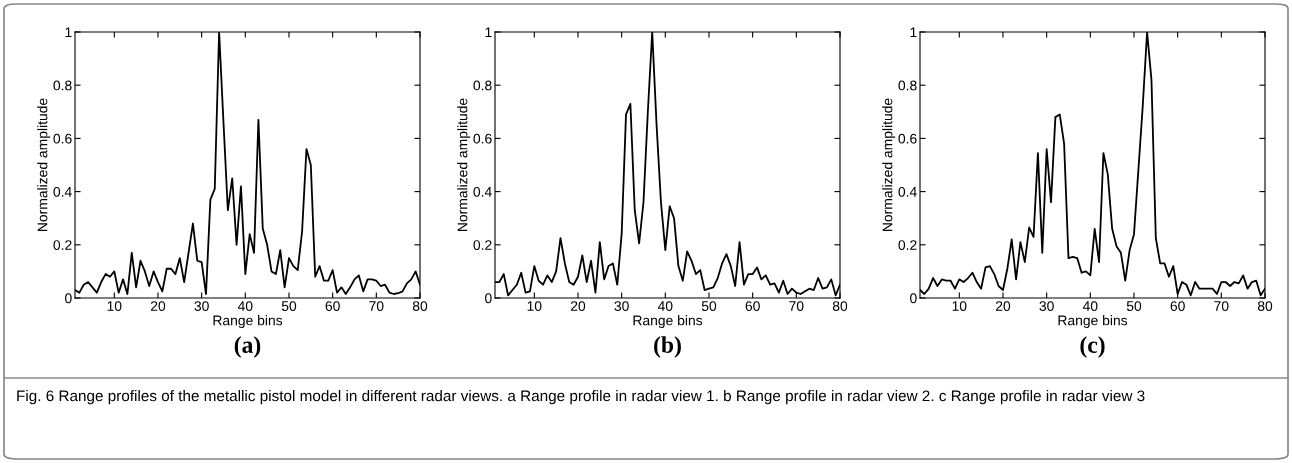 This screenshot has width=1292, height=463. I want to click on text: (a), so click(247, 347).